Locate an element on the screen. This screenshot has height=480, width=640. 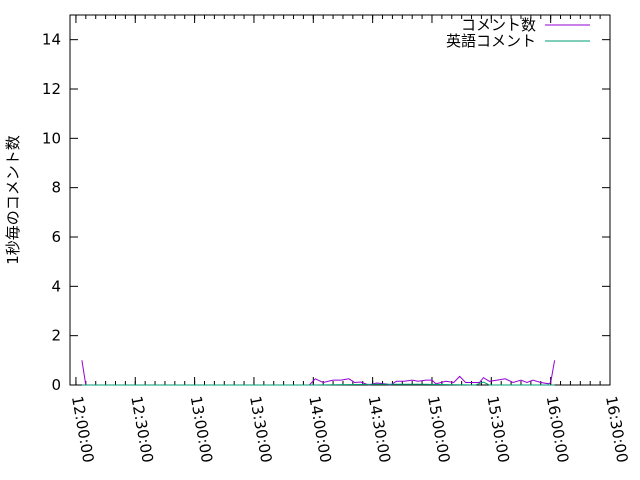
x-tick-label: 14:00:00 is located at coordinates (319, 429).